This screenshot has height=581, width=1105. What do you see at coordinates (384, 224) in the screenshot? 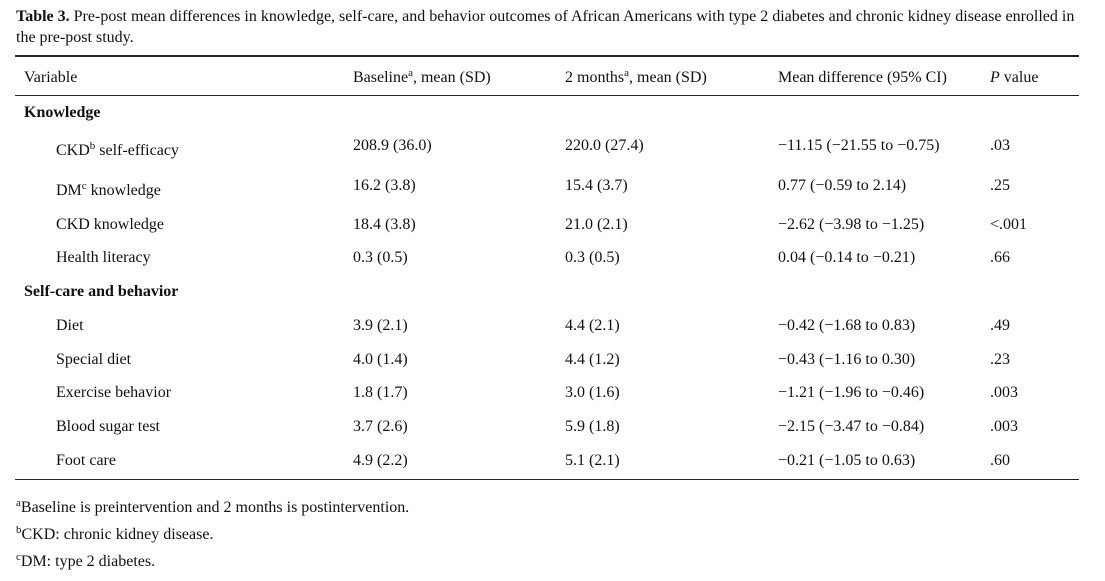
I see `row-baseline: 18.4 (3.8)` at bounding box center [384, 224].